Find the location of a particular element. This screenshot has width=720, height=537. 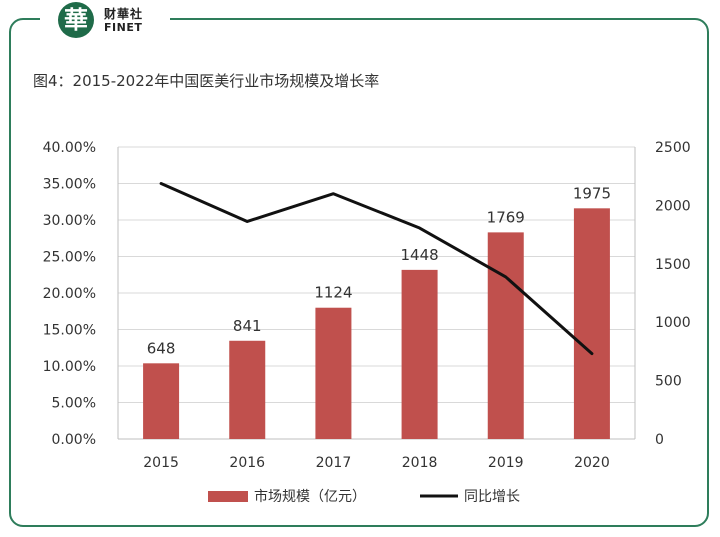

logo-name-cn: 财華社 is located at coordinates (124, 14).